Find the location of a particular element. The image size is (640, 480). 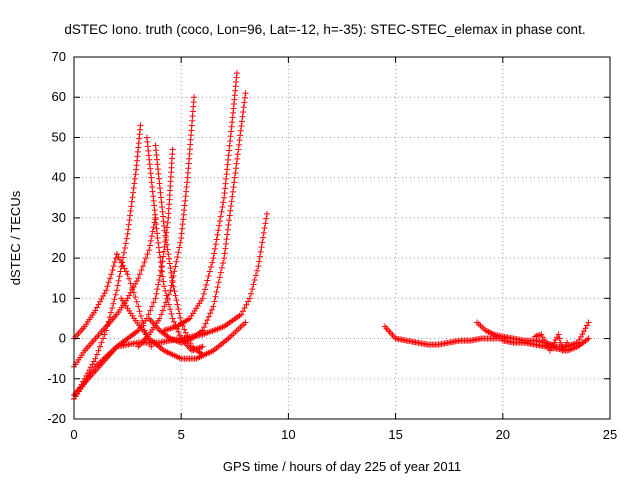

x-tick-label: 25 is located at coordinates (610, 434).